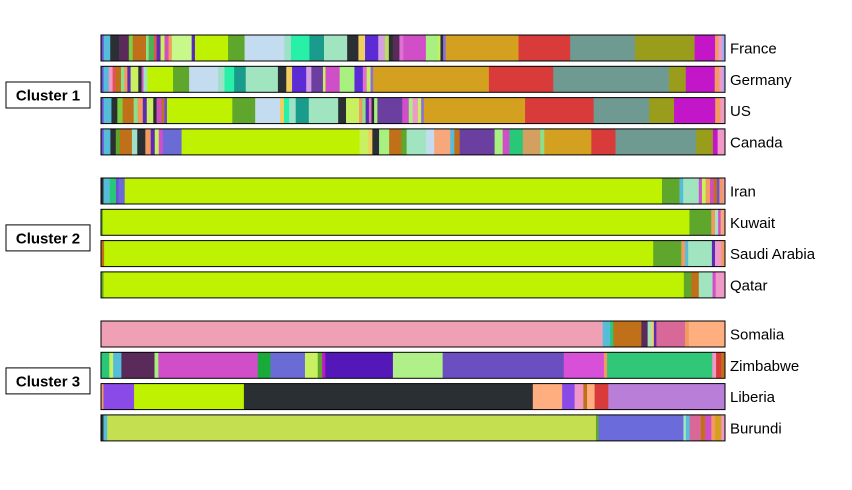 The image size is (852, 490). I want to click on country-label-somalia: Somalia, so click(757, 335).